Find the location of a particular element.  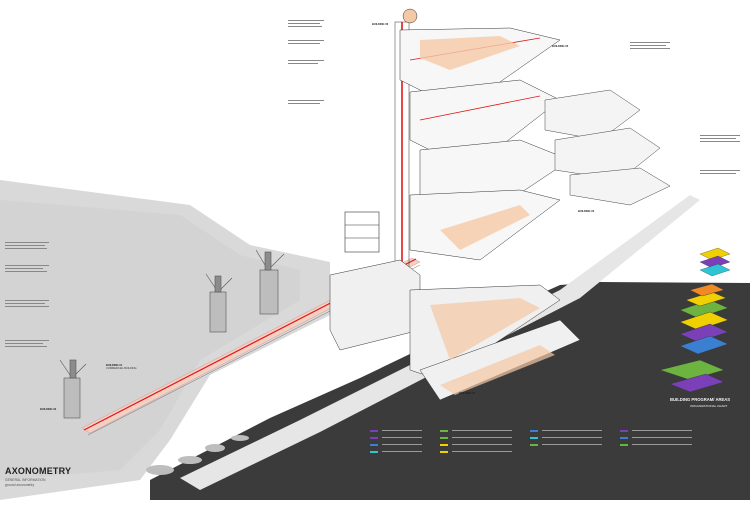

building-03-label: BUILDING 03 is located at coordinates (586, 211).